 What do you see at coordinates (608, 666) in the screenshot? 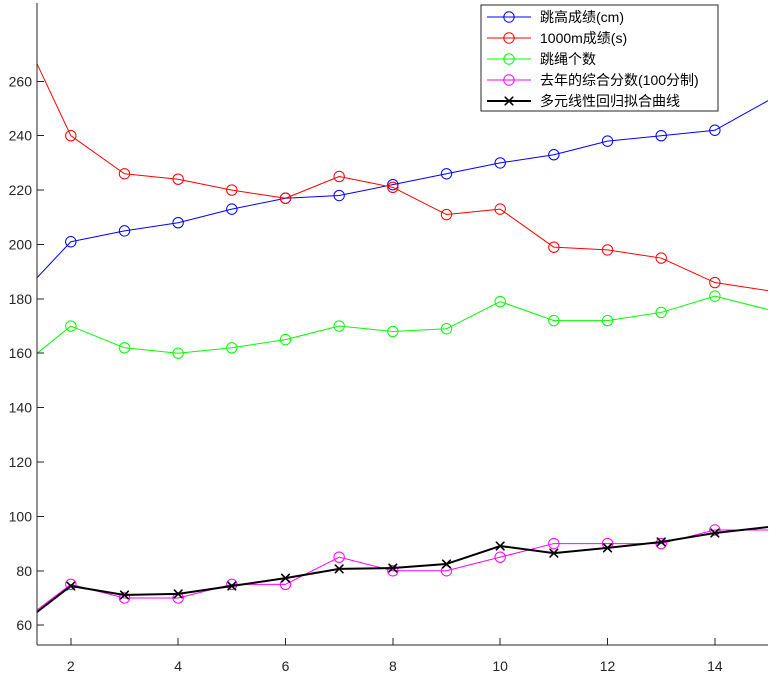
I see `x-tick-label: 12` at bounding box center [608, 666].